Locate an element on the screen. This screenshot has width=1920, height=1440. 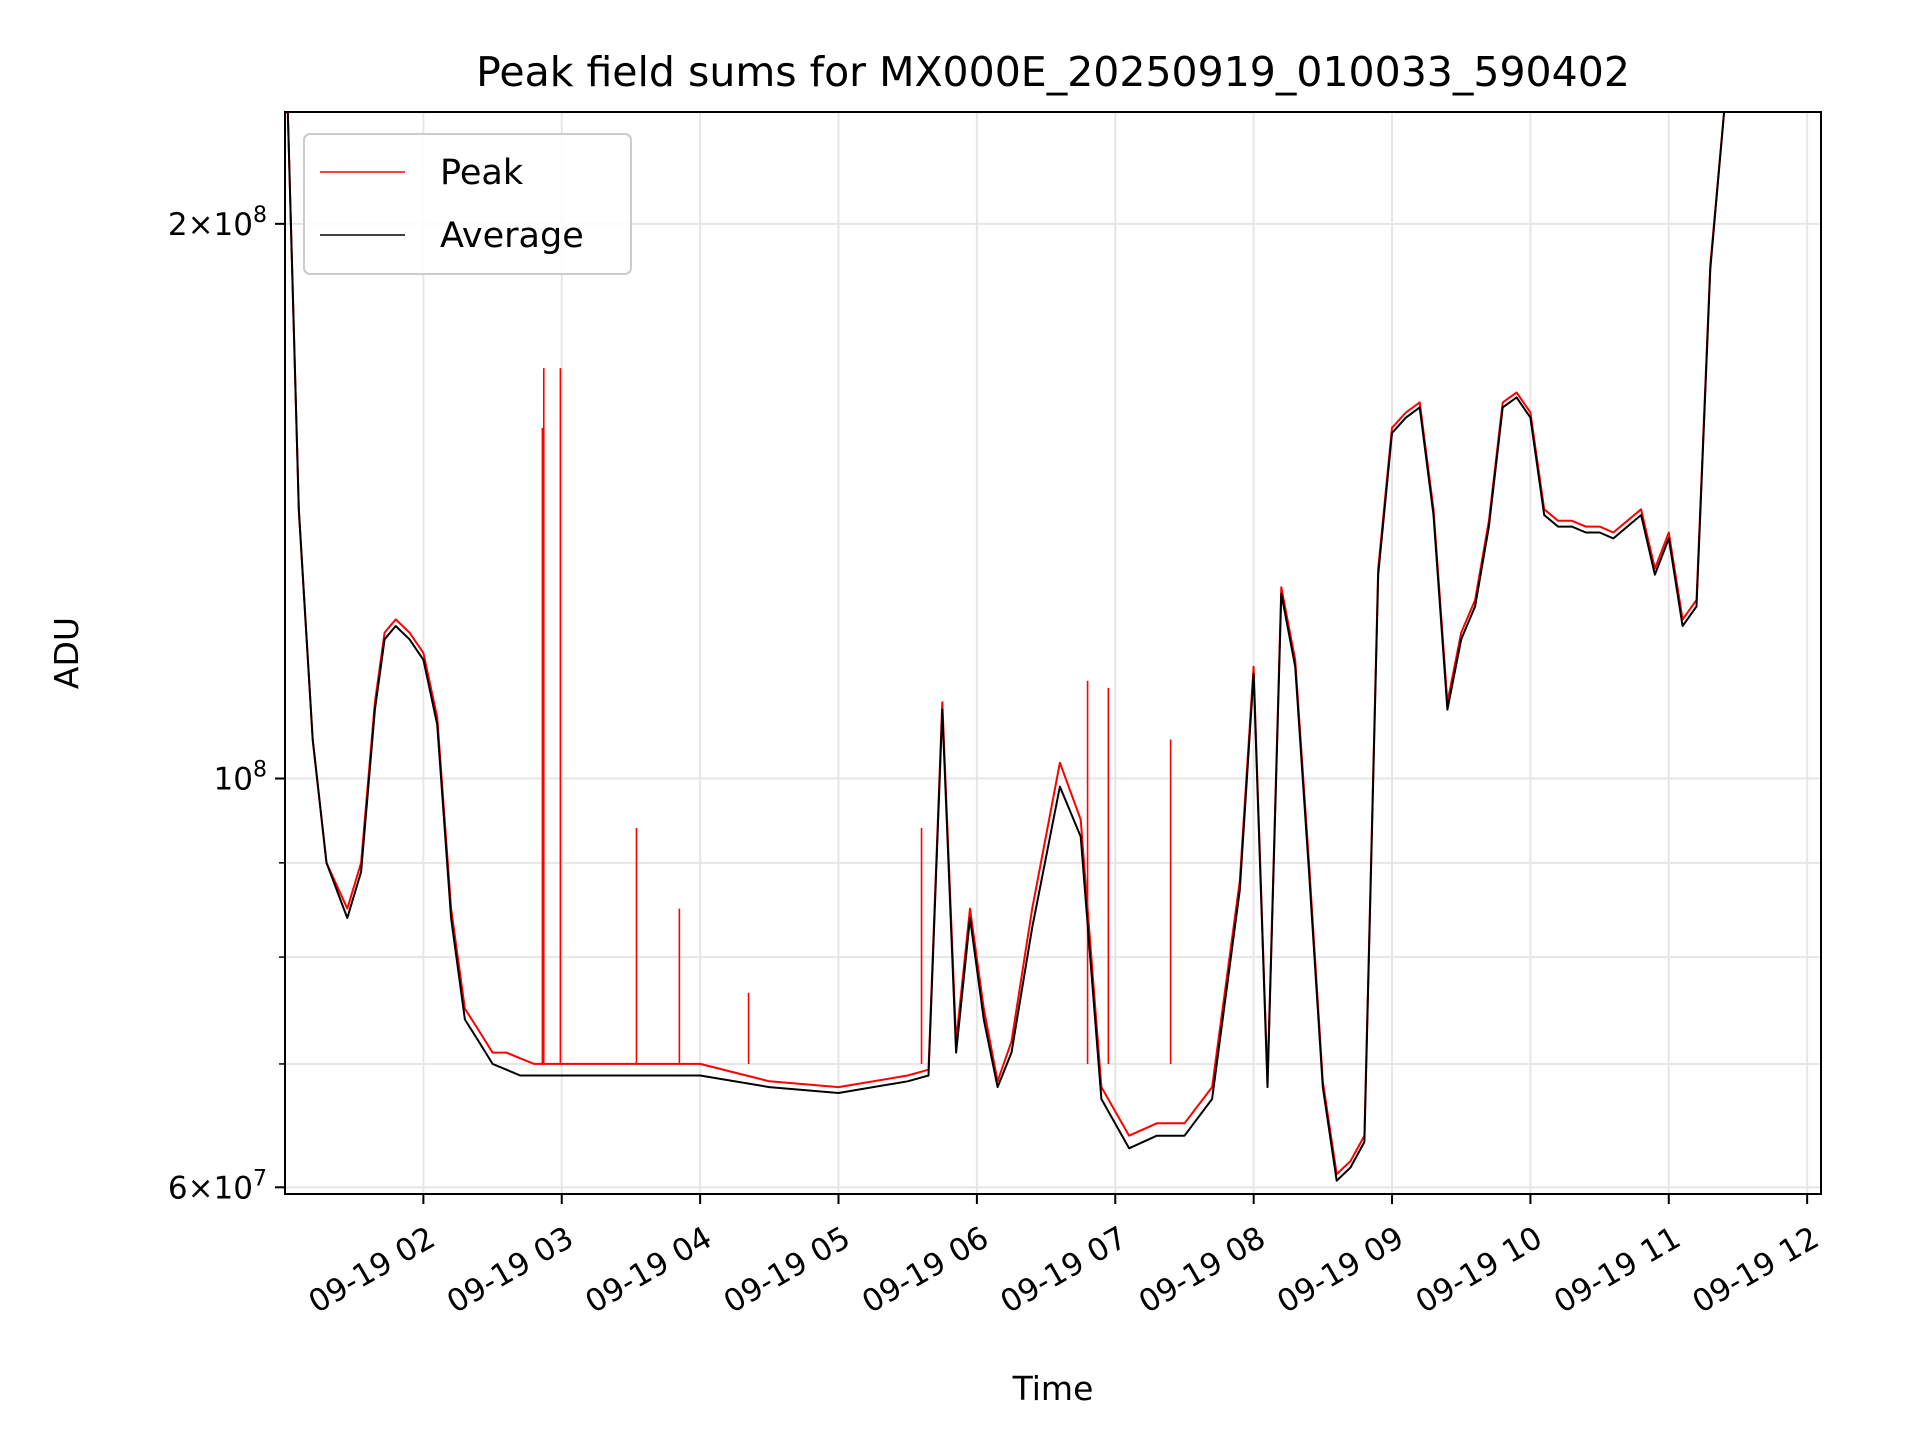
y-tick-label: 2×108 is located at coordinates (217, 223).